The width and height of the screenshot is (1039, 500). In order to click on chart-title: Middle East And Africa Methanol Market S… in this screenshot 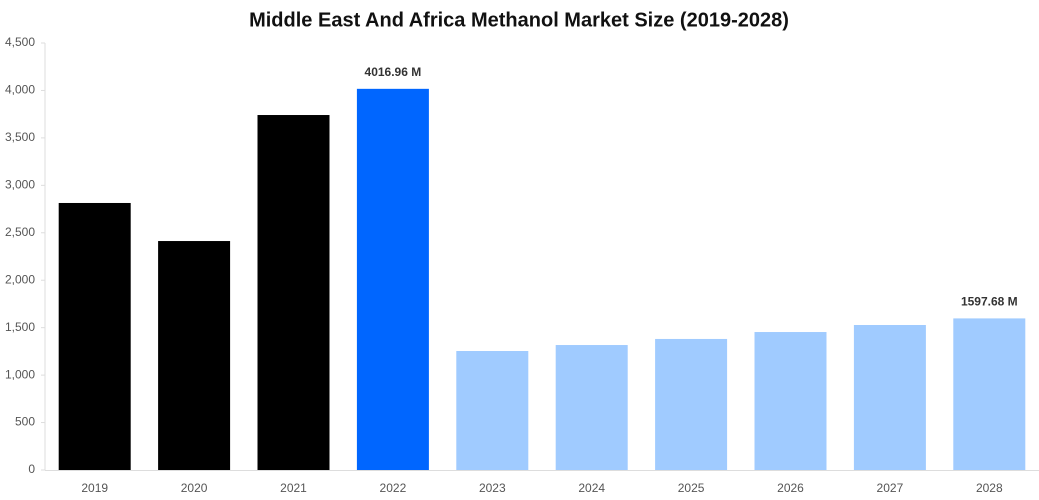, I will do `click(519, 20)`.